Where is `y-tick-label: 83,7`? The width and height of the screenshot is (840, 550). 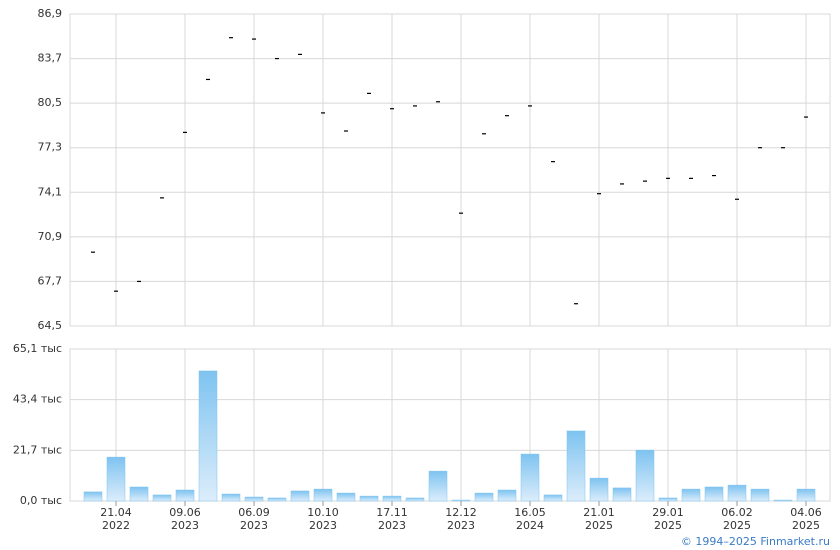 y-tick-label: 83,7 is located at coordinates (50, 58).